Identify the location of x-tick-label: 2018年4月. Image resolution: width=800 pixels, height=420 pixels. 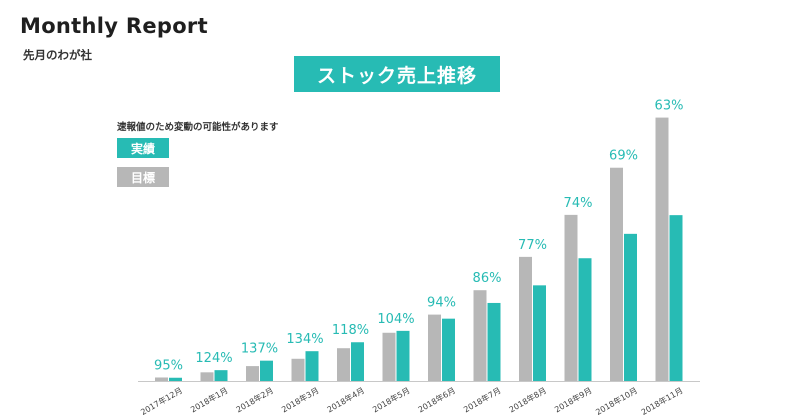
(345, 399).